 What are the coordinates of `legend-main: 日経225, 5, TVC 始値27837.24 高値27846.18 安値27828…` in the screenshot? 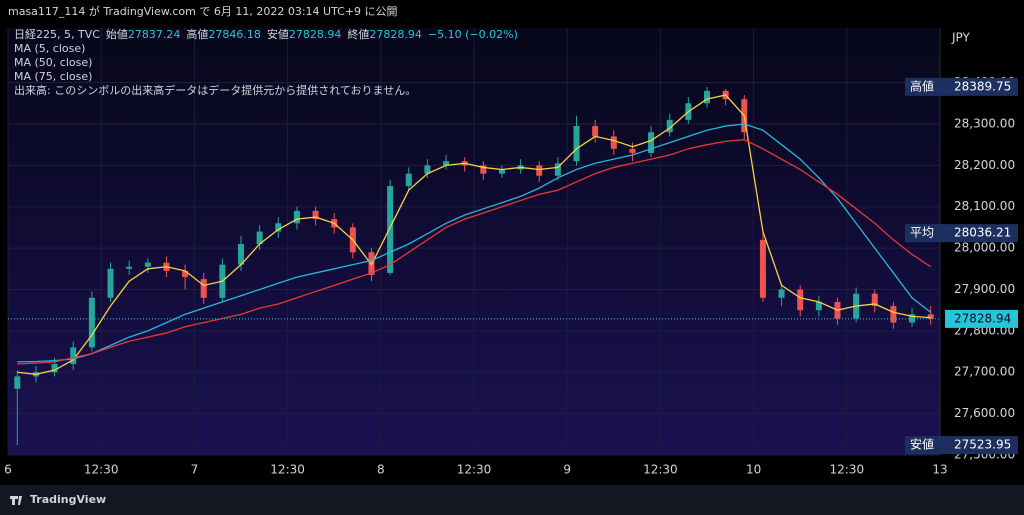 It's located at (266, 34).